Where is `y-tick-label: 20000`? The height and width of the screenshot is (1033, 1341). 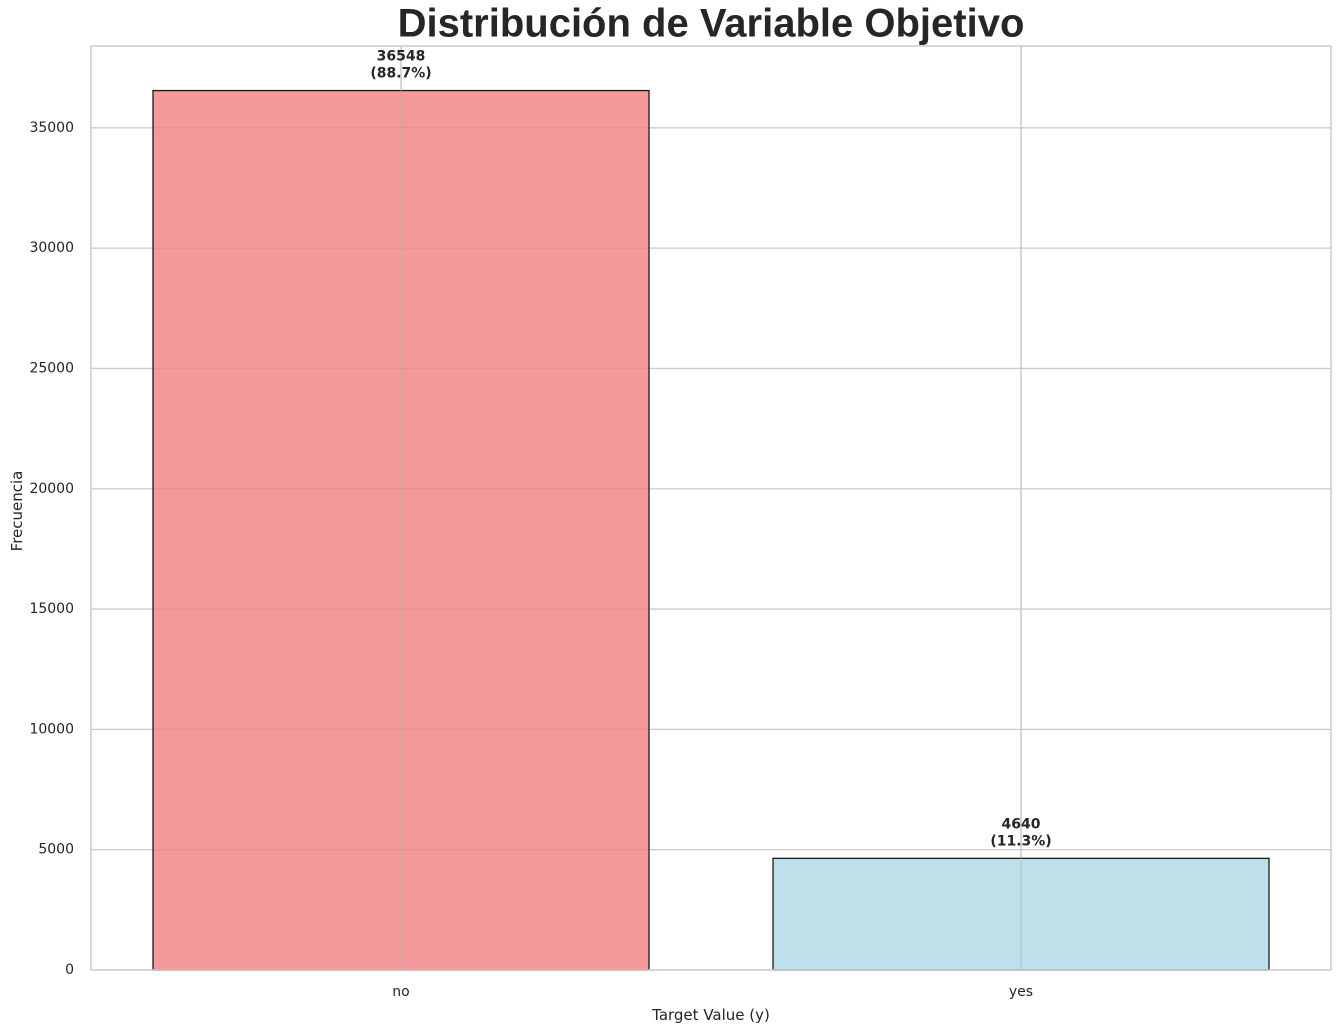 y-tick-label: 20000 is located at coordinates (51, 489).